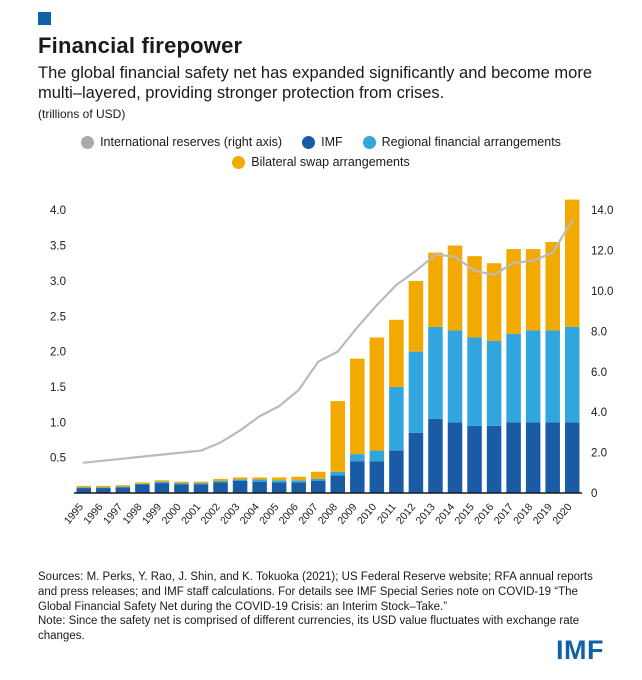 Image resolution: width=642 pixels, height=680 pixels. I want to click on left-axis-tick-label: 1.5, so click(58, 388).